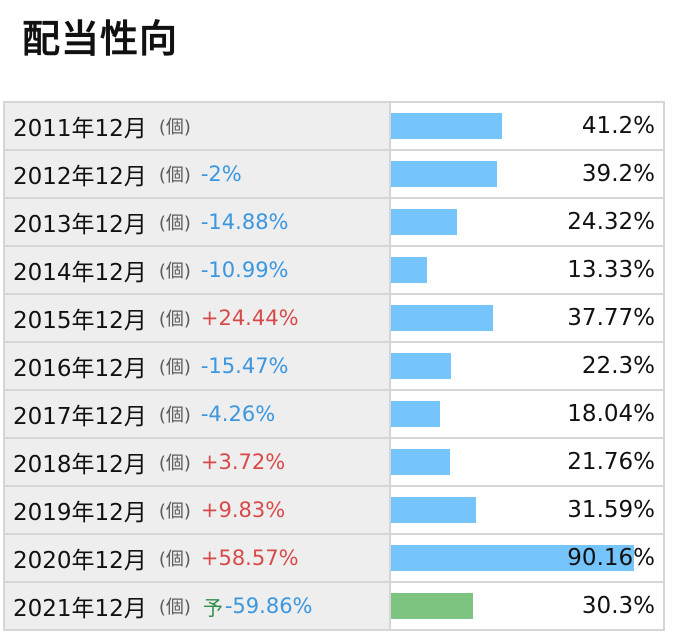  I want to click on forecast-bar, so click(432, 606).